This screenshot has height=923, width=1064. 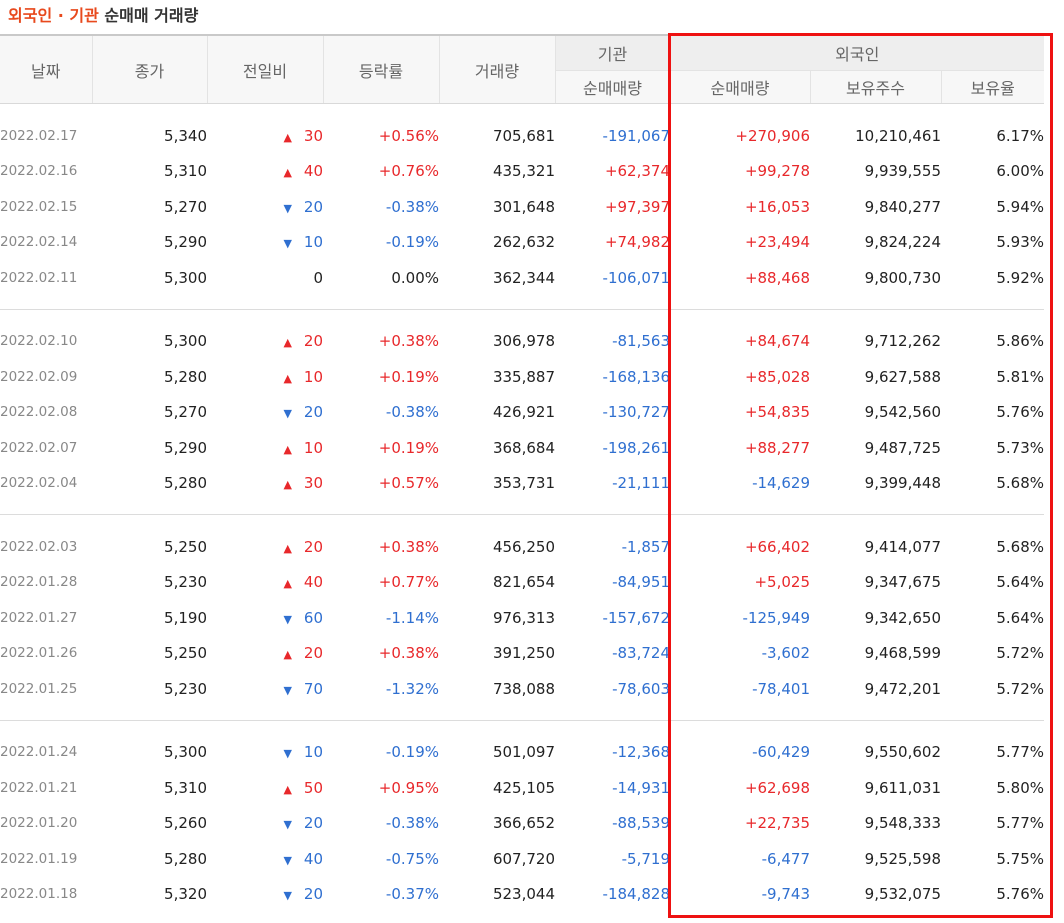 What do you see at coordinates (151, 15) in the screenshot?
I see `section-title-net-volume: 순매매 거래량` at bounding box center [151, 15].